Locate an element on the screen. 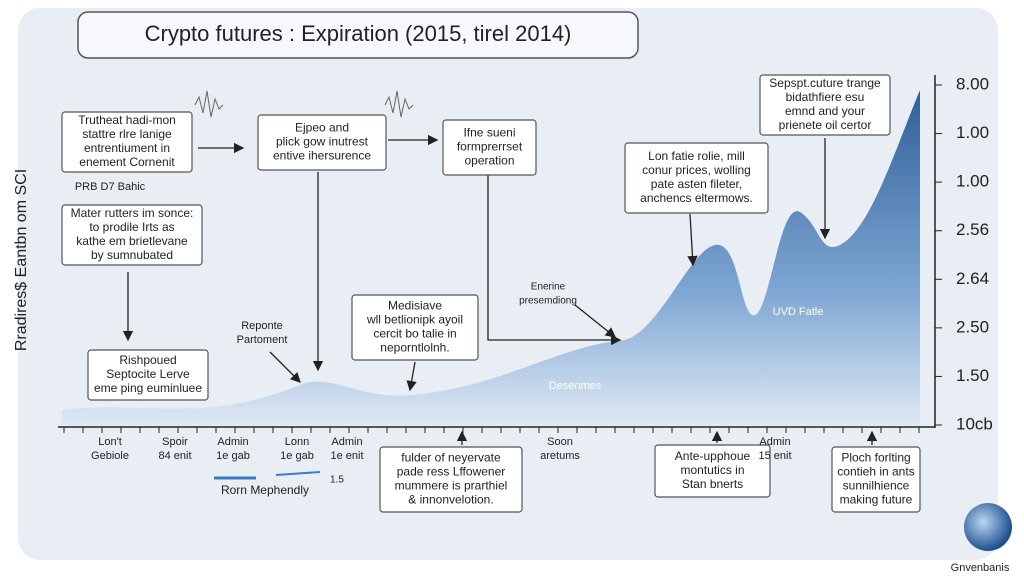 The height and width of the screenshot is (576, 1024). callout-text: to prodile Irts as is located at coordinates (131, 227).